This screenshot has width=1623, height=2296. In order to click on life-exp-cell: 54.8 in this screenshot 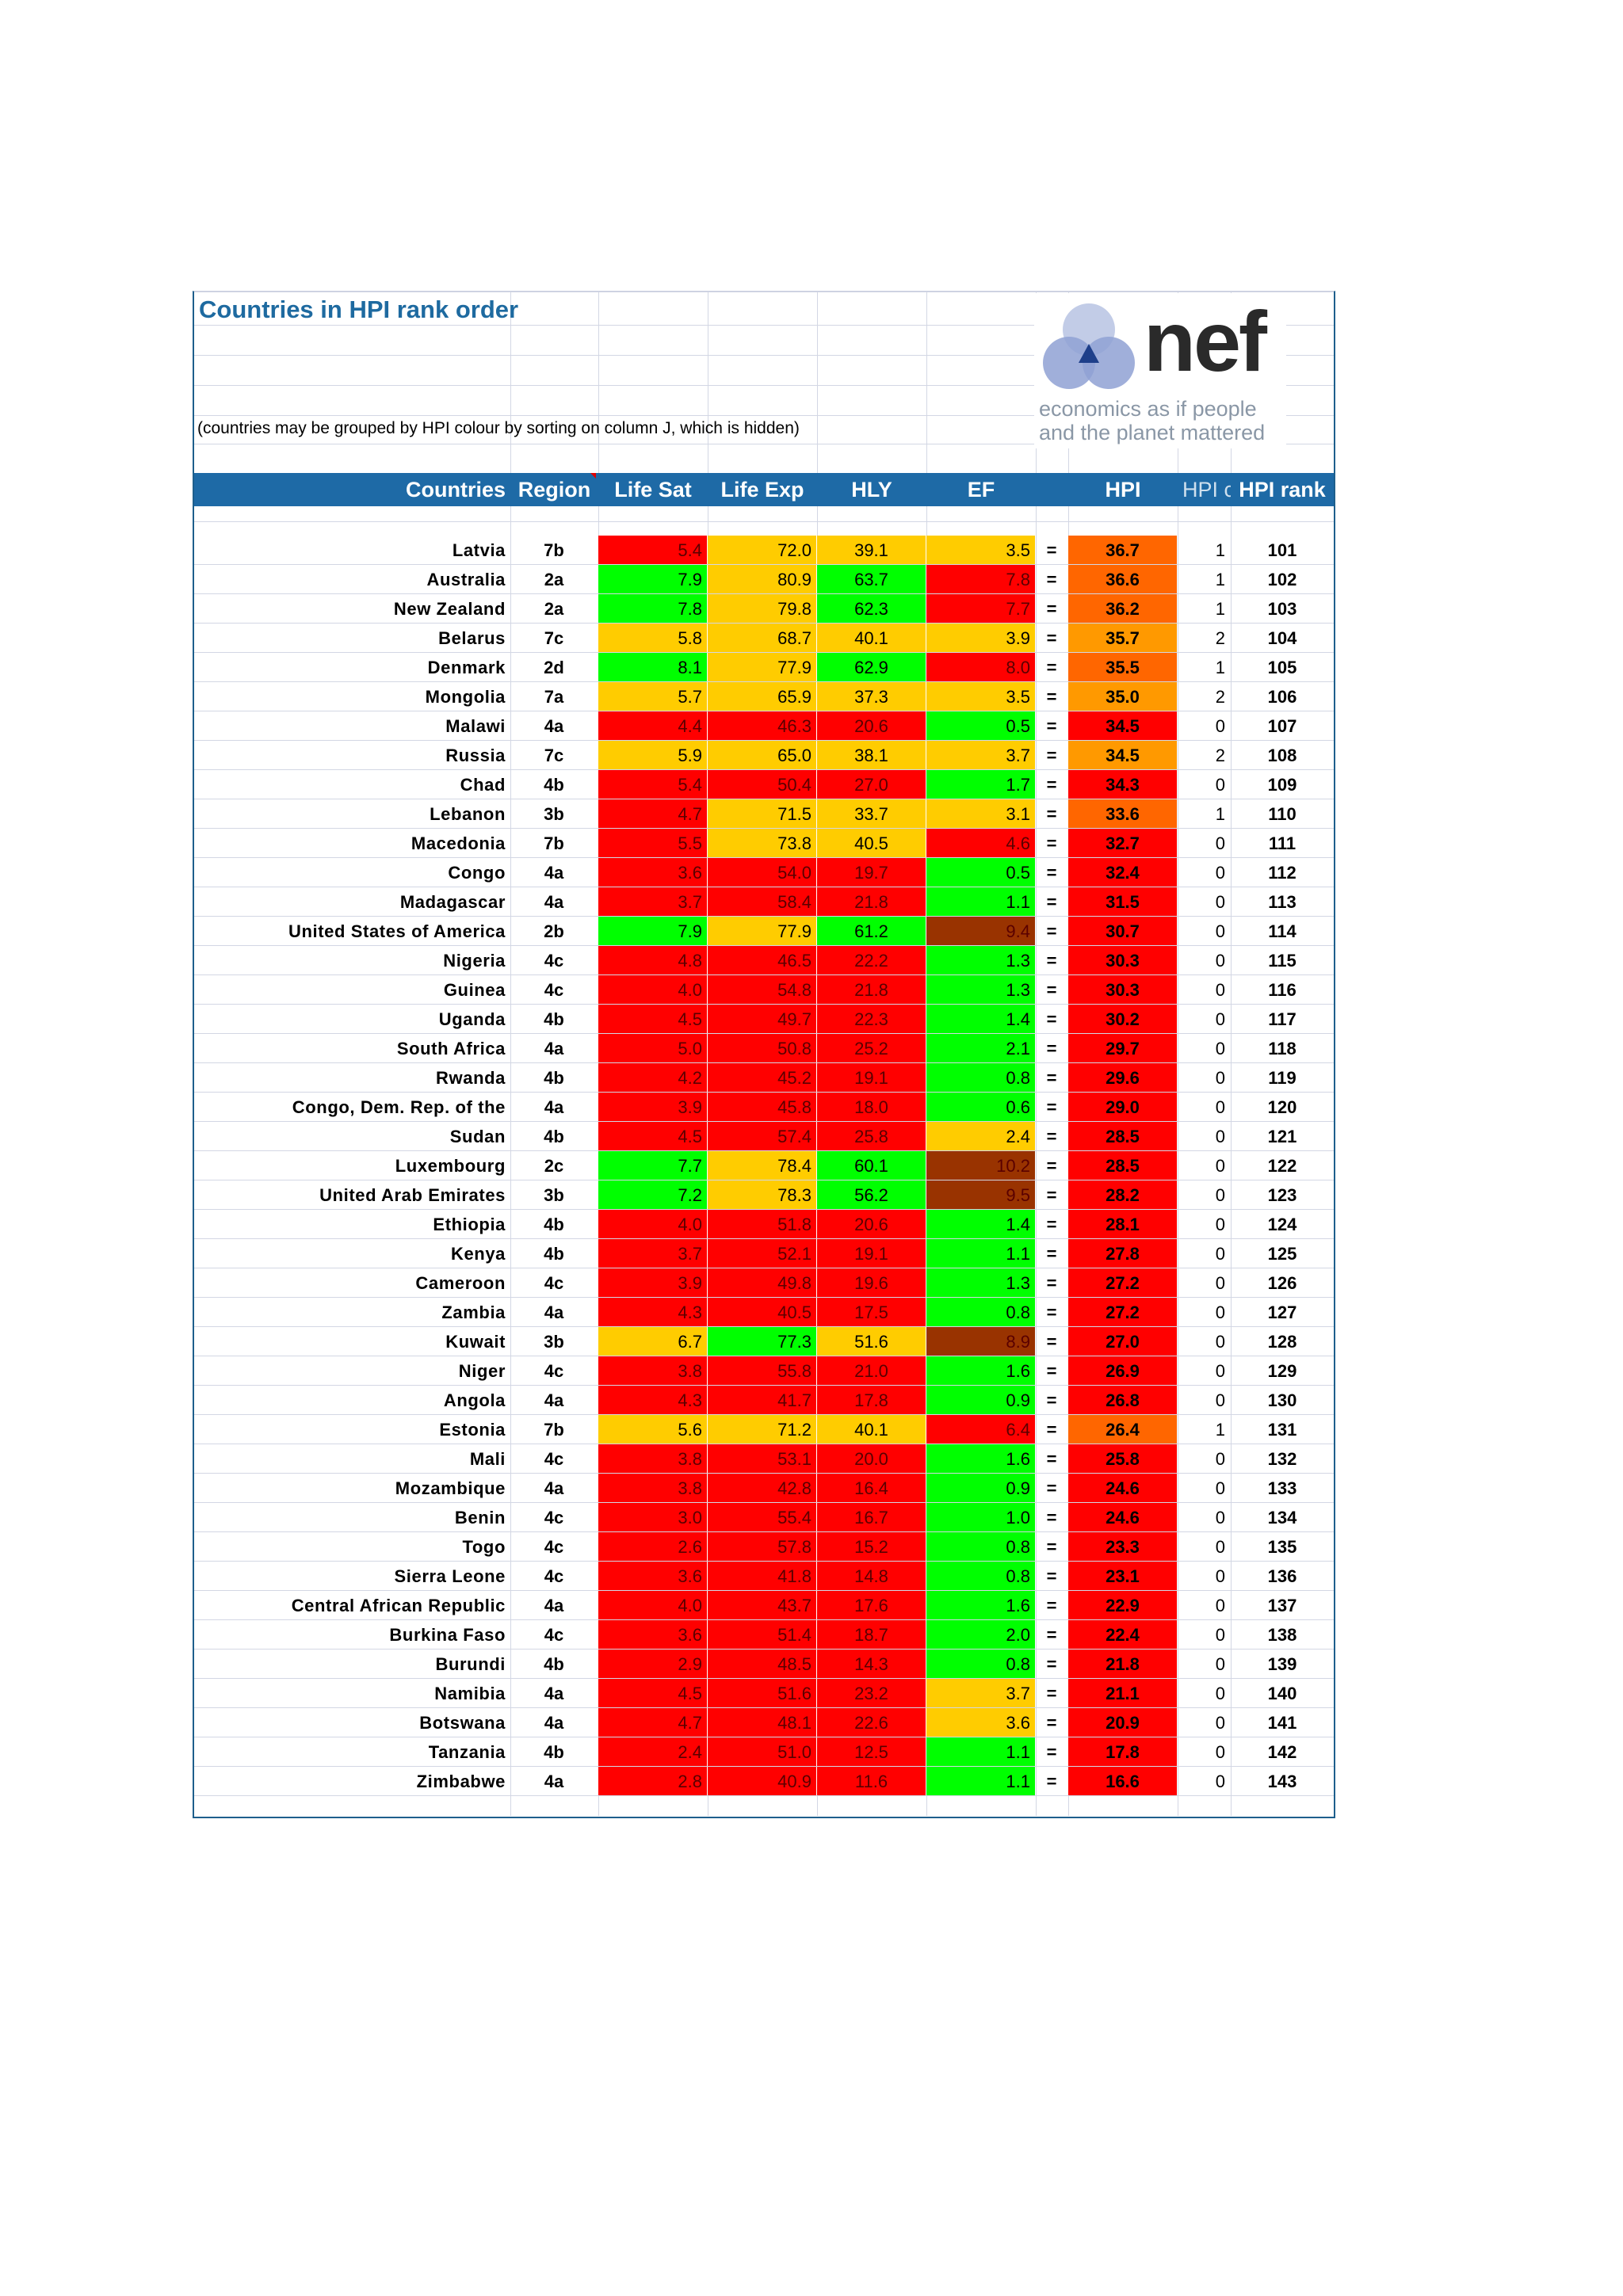, I will do `click(762, 989)`.